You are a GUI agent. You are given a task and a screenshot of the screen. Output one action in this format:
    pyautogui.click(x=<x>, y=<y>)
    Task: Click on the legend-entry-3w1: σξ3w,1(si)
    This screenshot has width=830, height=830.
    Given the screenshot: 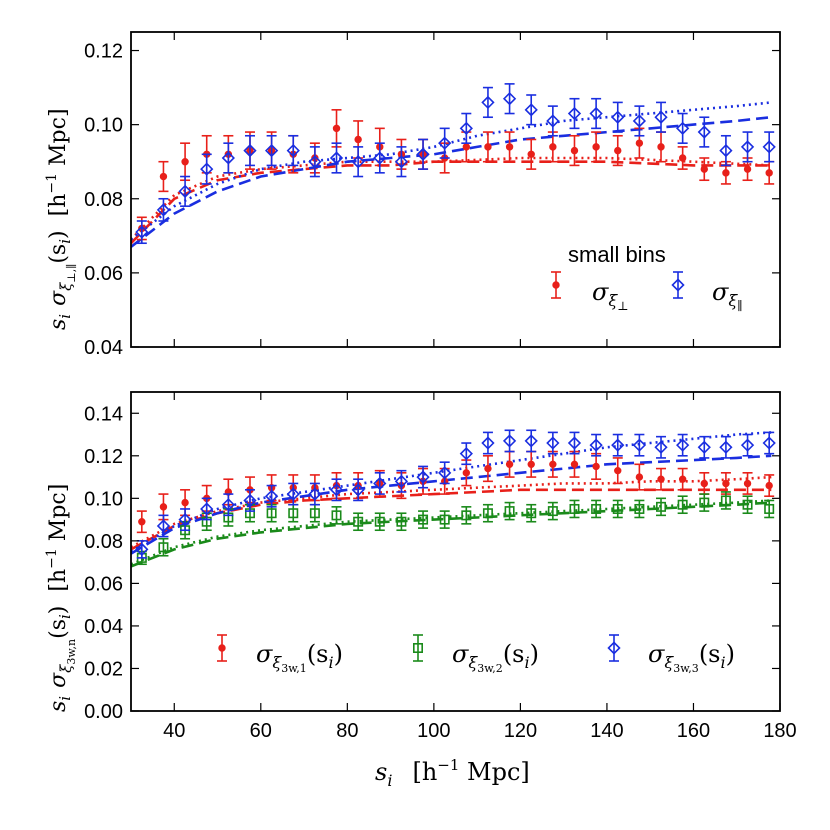 What is the action you would take?
    pyautogui.click(x=299, y=657)
    